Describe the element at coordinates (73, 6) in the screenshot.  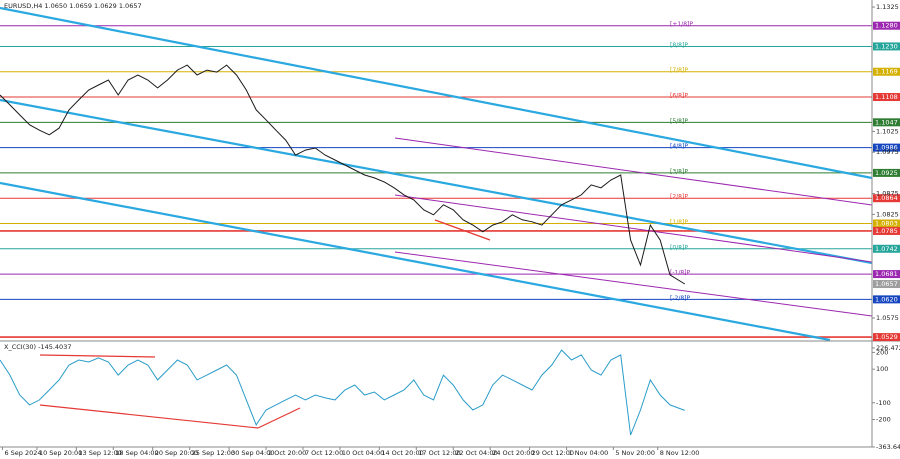
I see `chart-title: EURUSD,H4 1.0650 1.0659 1.0629 1.0657` at that location.